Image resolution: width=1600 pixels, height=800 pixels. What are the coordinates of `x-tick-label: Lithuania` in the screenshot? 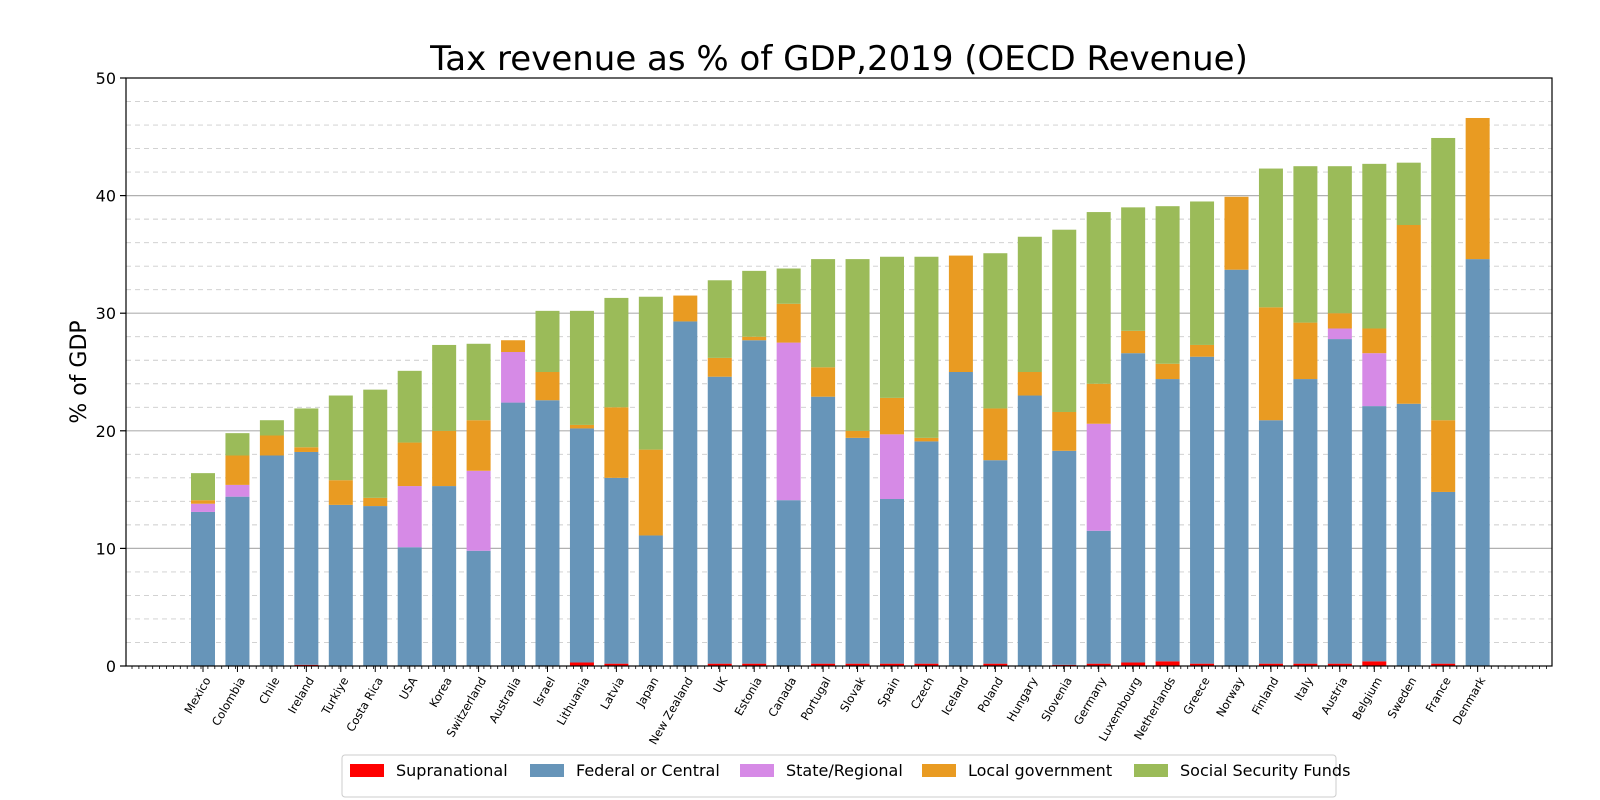 It's located at (573, 701).